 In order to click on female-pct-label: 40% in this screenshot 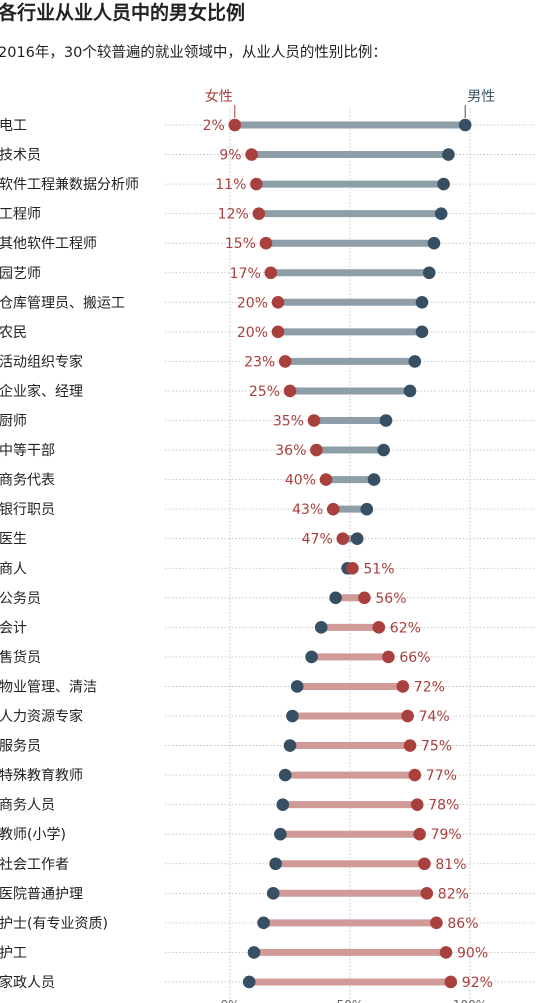, I will do `click(300, 481)`.